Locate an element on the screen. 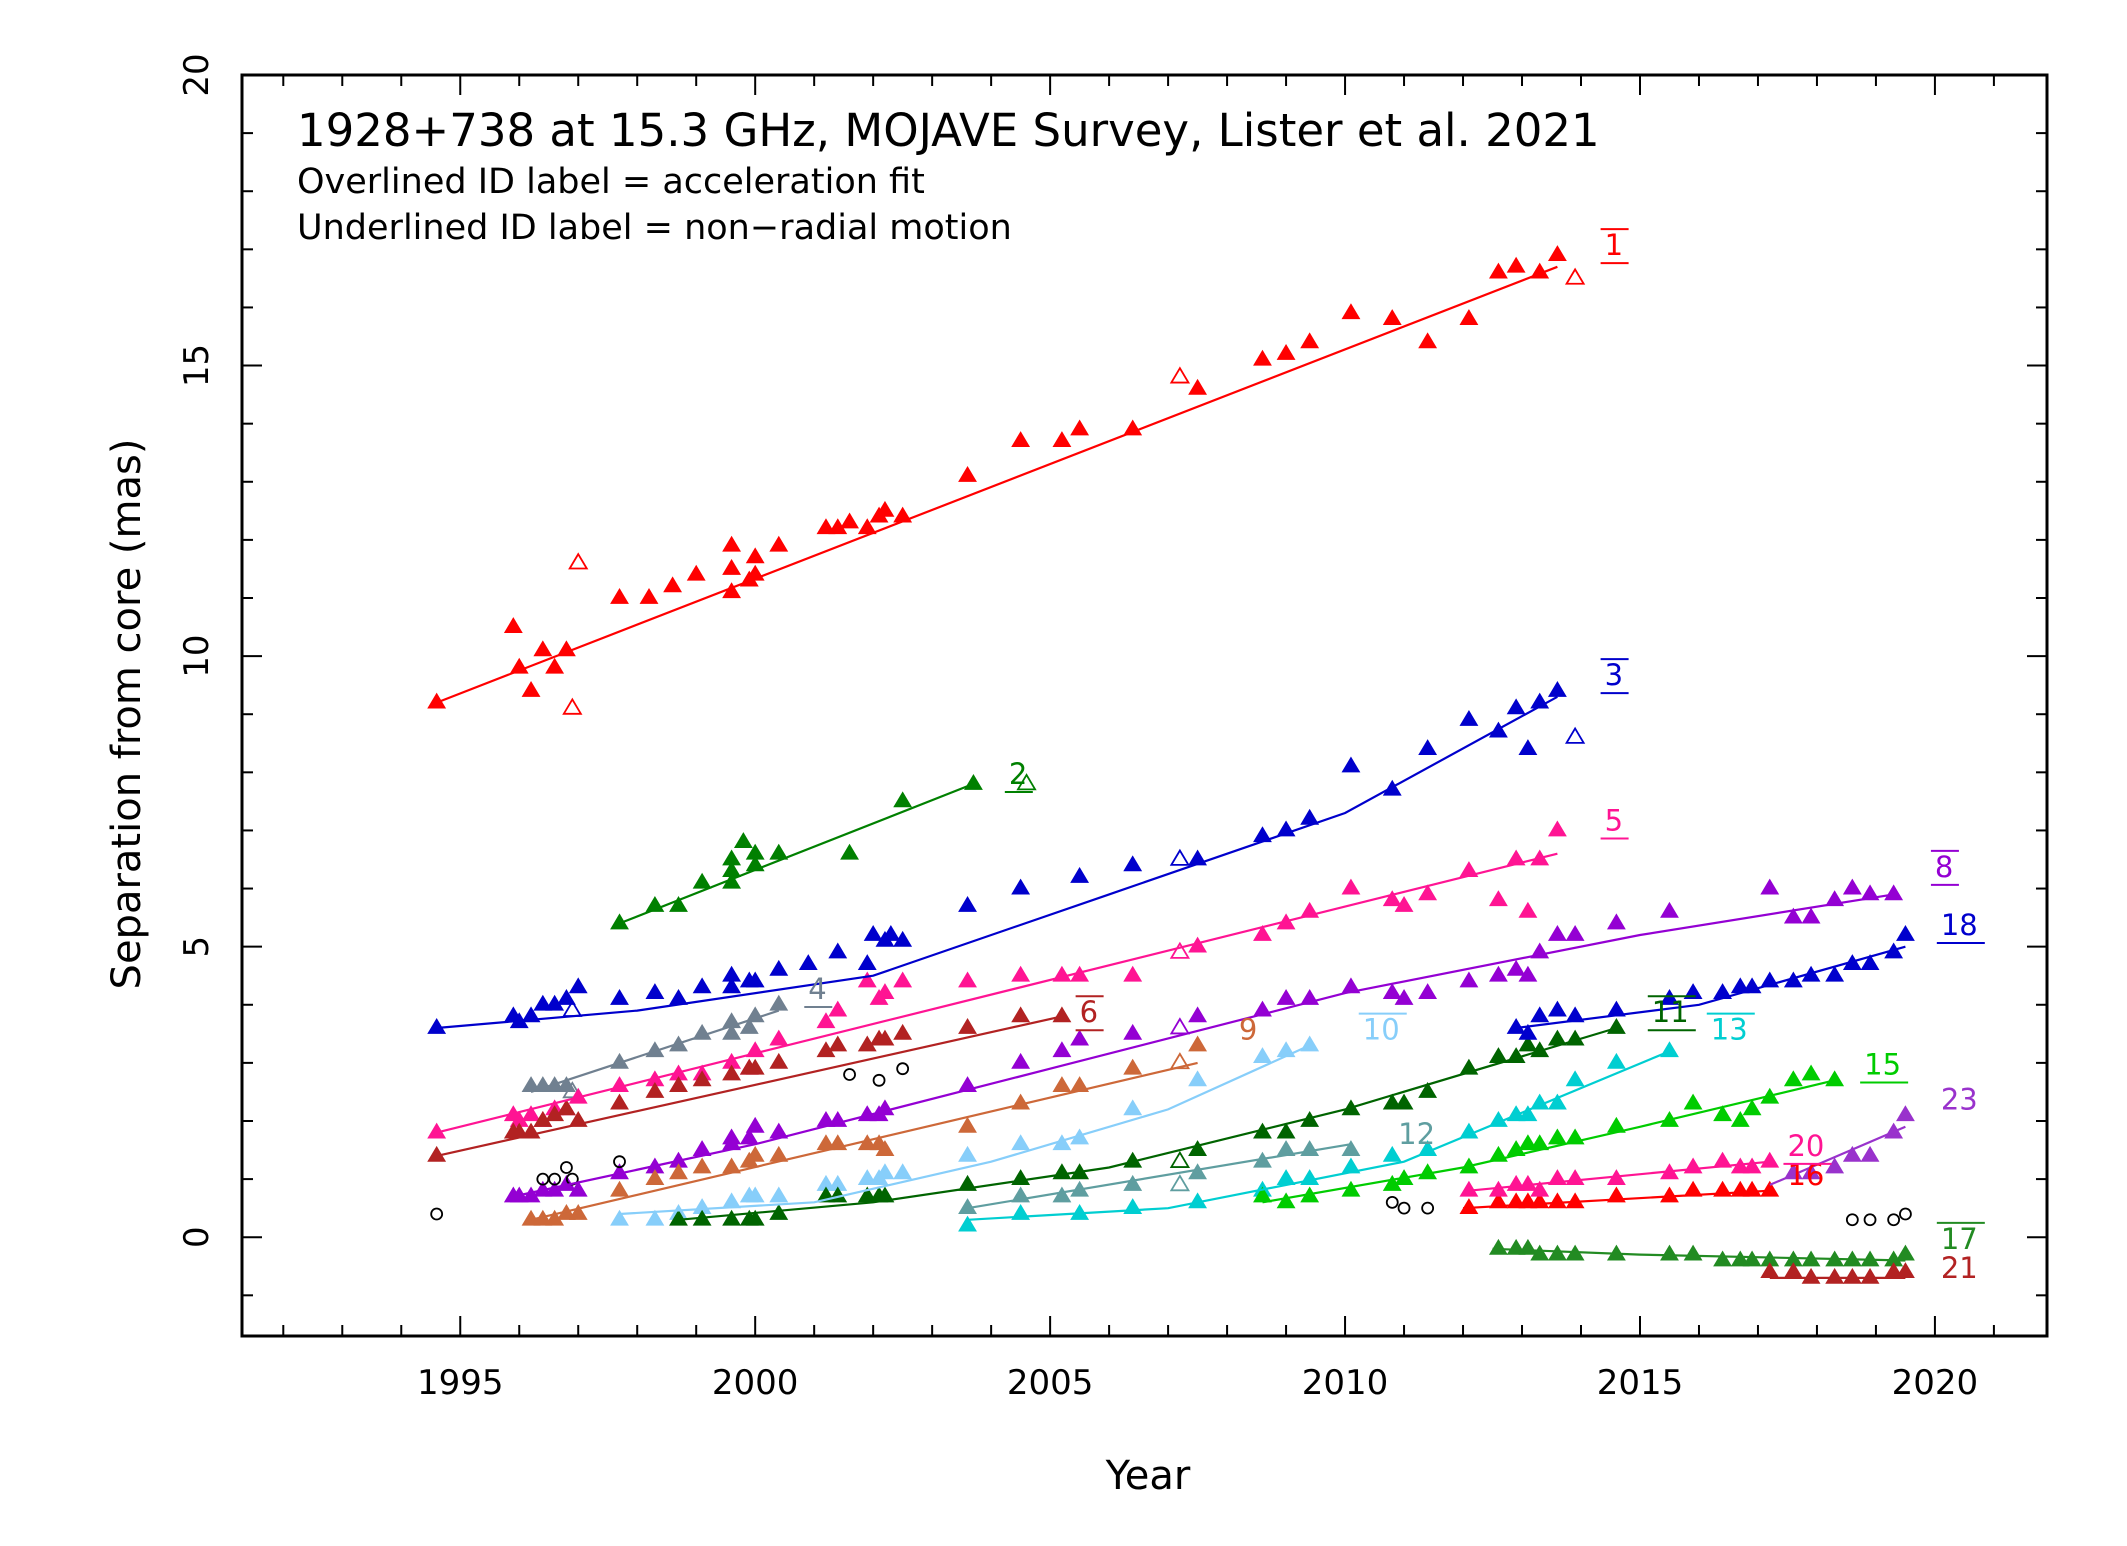 The width and height of the screenshot is (2127, 1546). component-label-13: 13 is located at coordinates (1729, 1030).